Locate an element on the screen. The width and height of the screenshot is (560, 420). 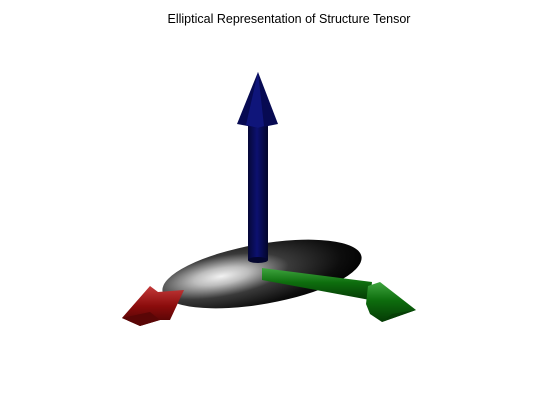
green-arrow is located at coordinates (339, 295).